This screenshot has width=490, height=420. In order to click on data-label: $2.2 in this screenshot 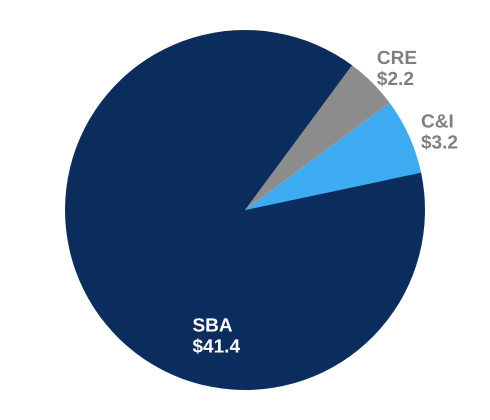, I will do `click(395, 79)`.